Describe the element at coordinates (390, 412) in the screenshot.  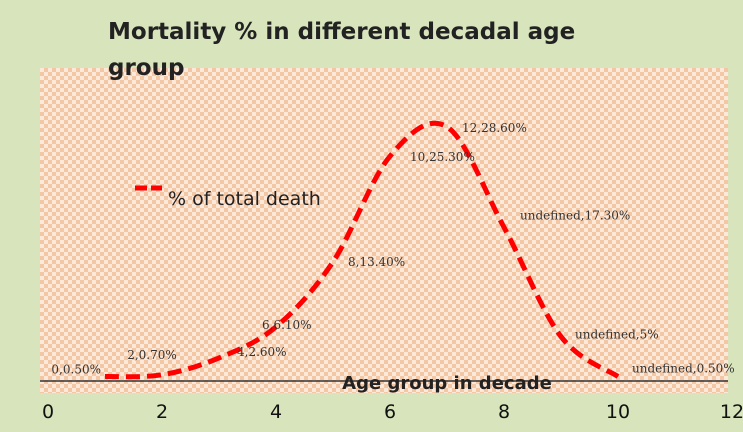
I see `x-tick-label: 6` at that location.